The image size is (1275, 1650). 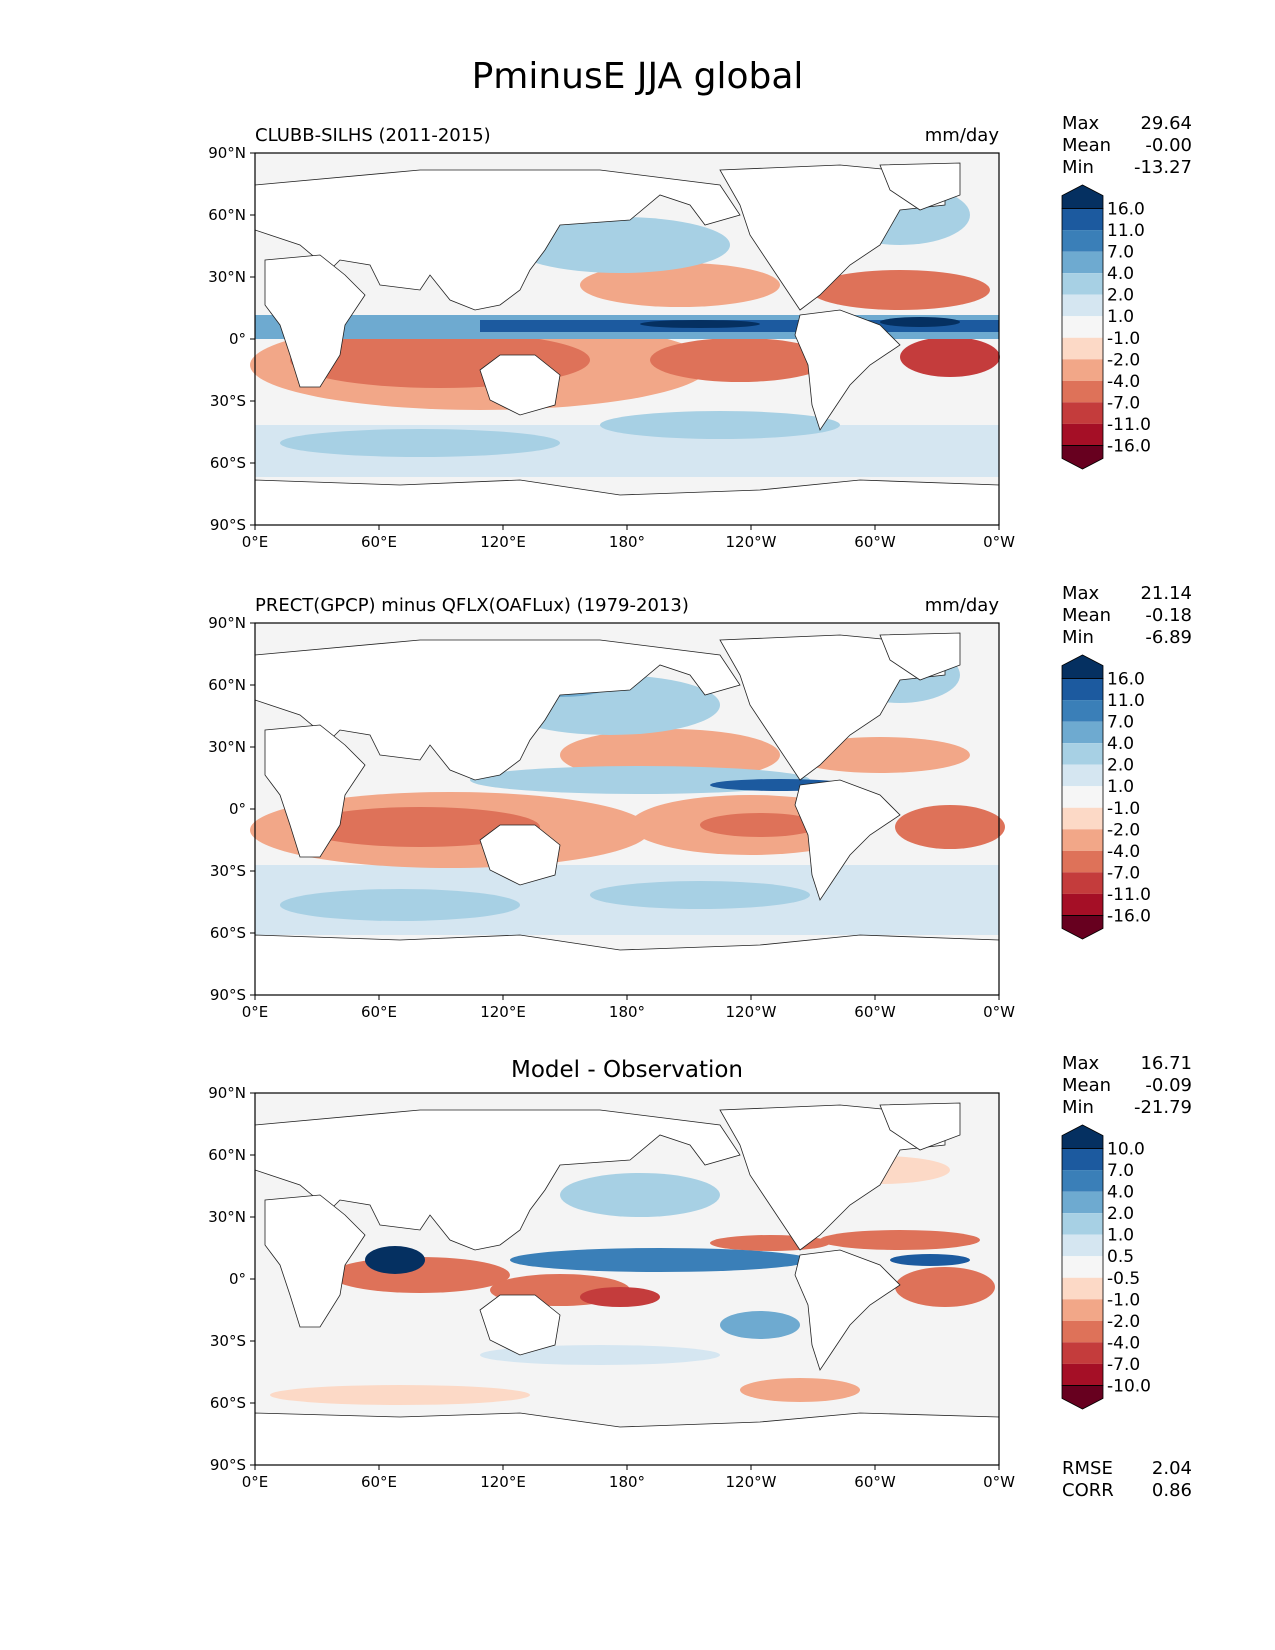 I want to click on colorbar-frame, so click(x=1082, y=327).